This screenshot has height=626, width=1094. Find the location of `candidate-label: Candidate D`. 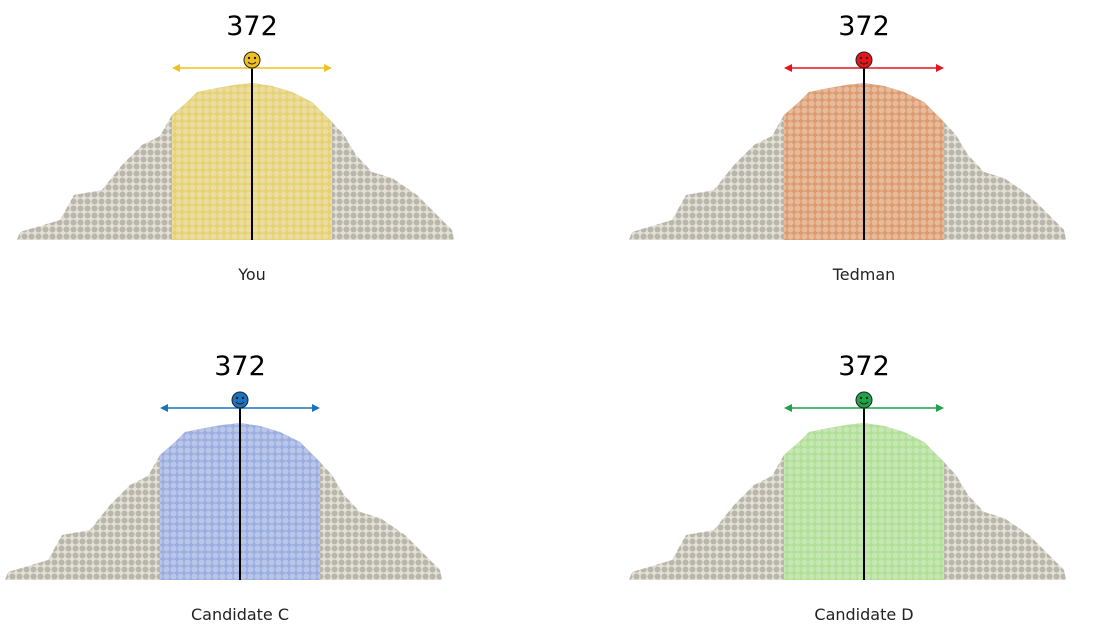

candidate-label: Candidate D is located at coordinates (863, 614).